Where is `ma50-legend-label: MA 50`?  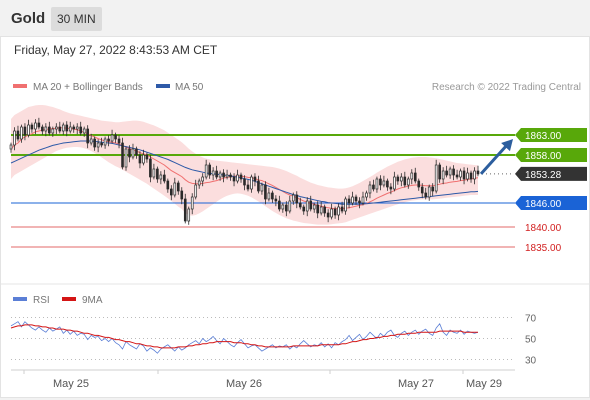 ma50-legend-label: MA 50 is located at coordinates (189, 87).